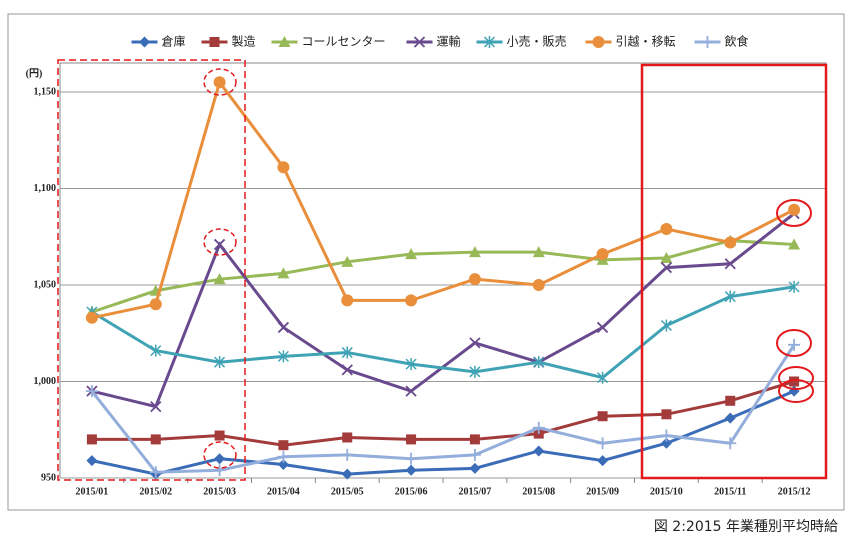 This screenshot has width=854, height=542. I want to click on legend-label: 製造, so click(244, 42).